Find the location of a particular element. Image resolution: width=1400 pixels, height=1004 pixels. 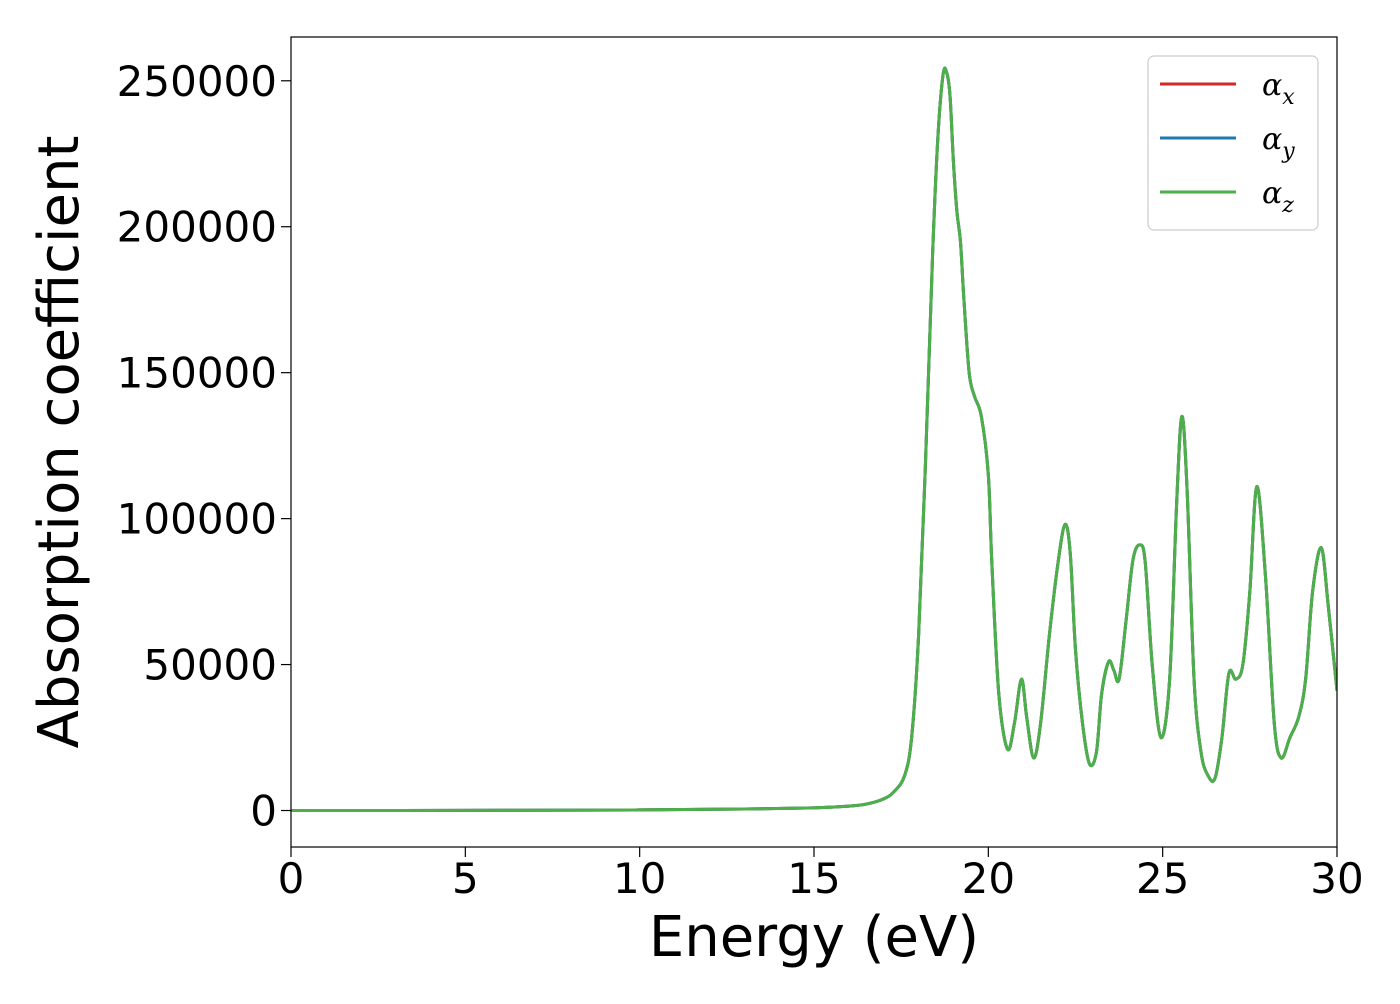

legend-entry-label: αx is located at coordinates (1278, 89).